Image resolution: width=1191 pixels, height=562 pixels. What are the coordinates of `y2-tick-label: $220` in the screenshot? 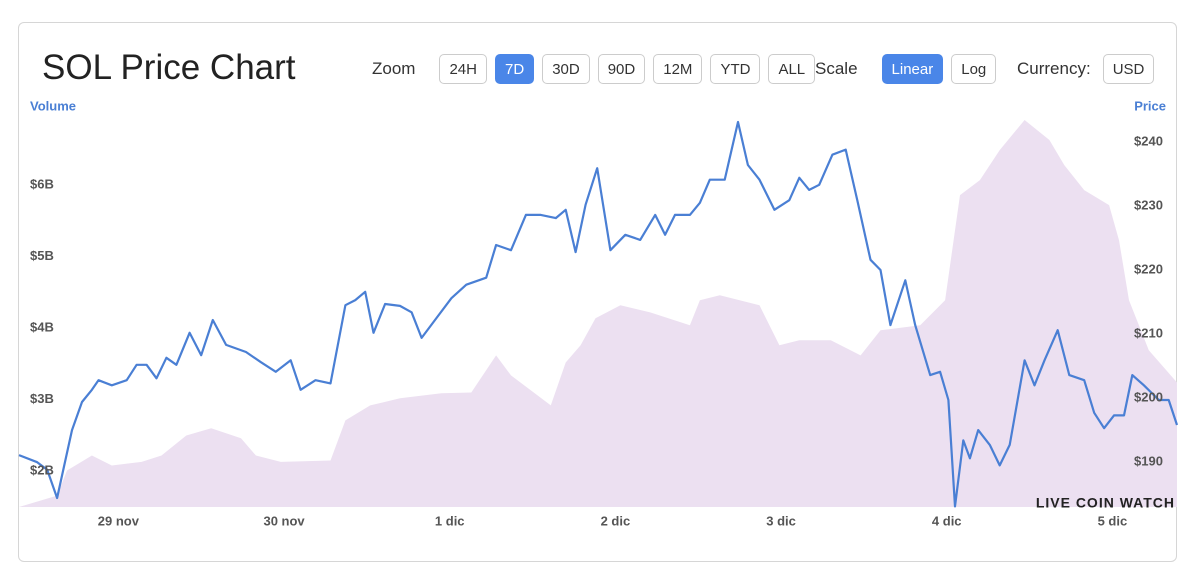 It's located at (1148, 268).